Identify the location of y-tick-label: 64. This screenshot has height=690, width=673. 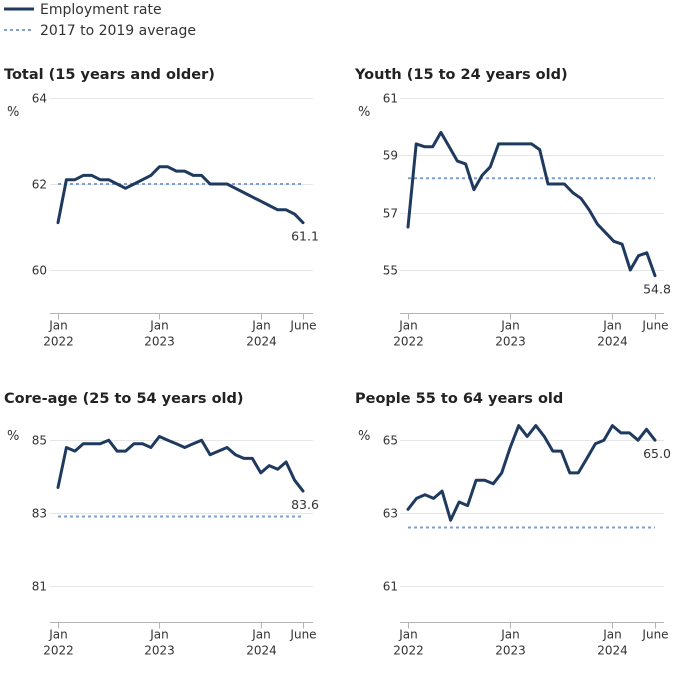
(39, 99).